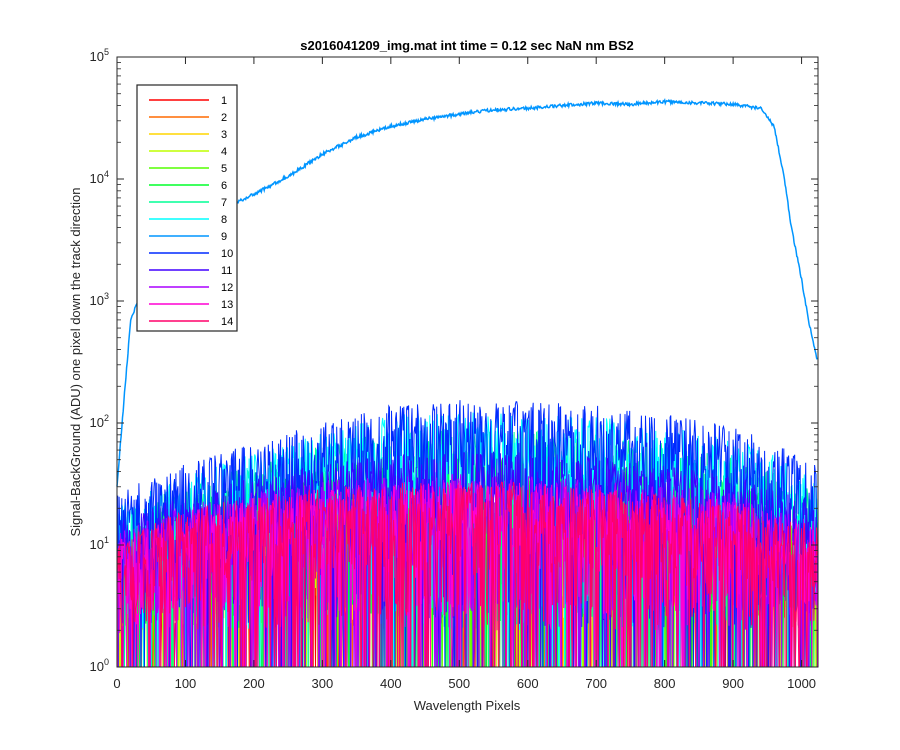 This screenshot has height=750, width=900. What do you see at coordinates (665, 683) in the screenshot?
I see `x-tick-label: 800` at bounding box center [665, 683].